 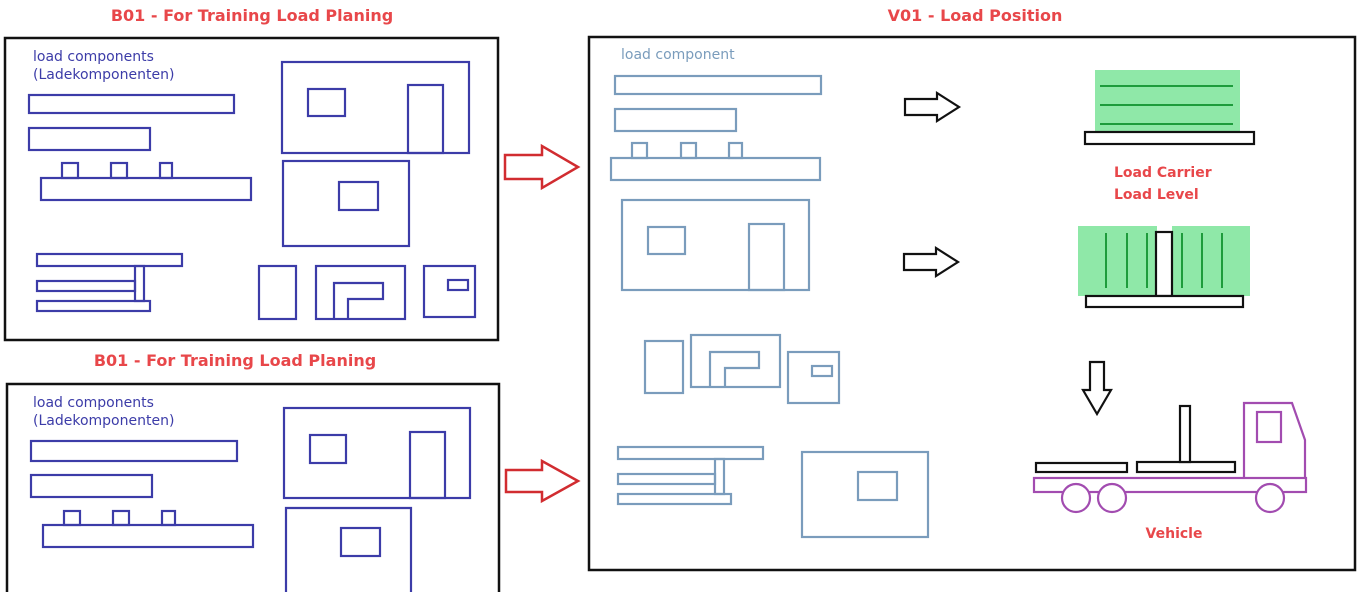 I want to click on v01-component-label: load component, so click(x=678, y=55).